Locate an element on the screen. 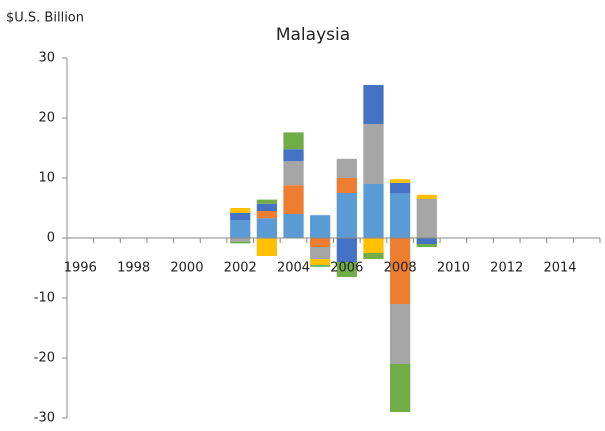 Image resolution: width=605 pixels, height=431 pixels. y-tick-label: 10 is located at coordinates (46, 178).